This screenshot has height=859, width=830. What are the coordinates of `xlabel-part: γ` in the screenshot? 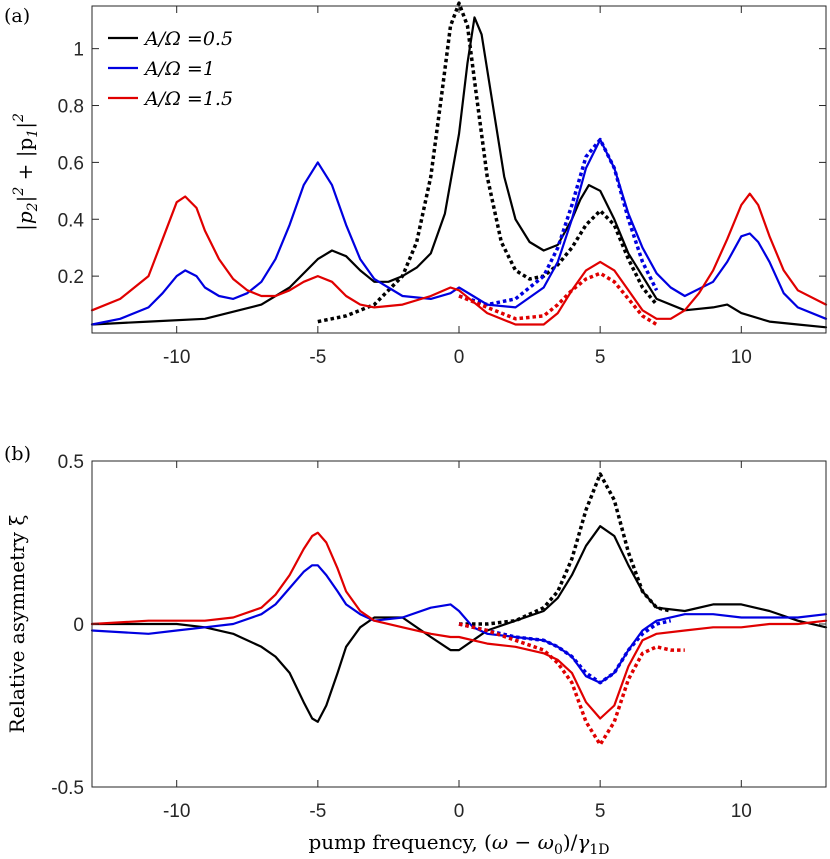 It's located at (583, 842).